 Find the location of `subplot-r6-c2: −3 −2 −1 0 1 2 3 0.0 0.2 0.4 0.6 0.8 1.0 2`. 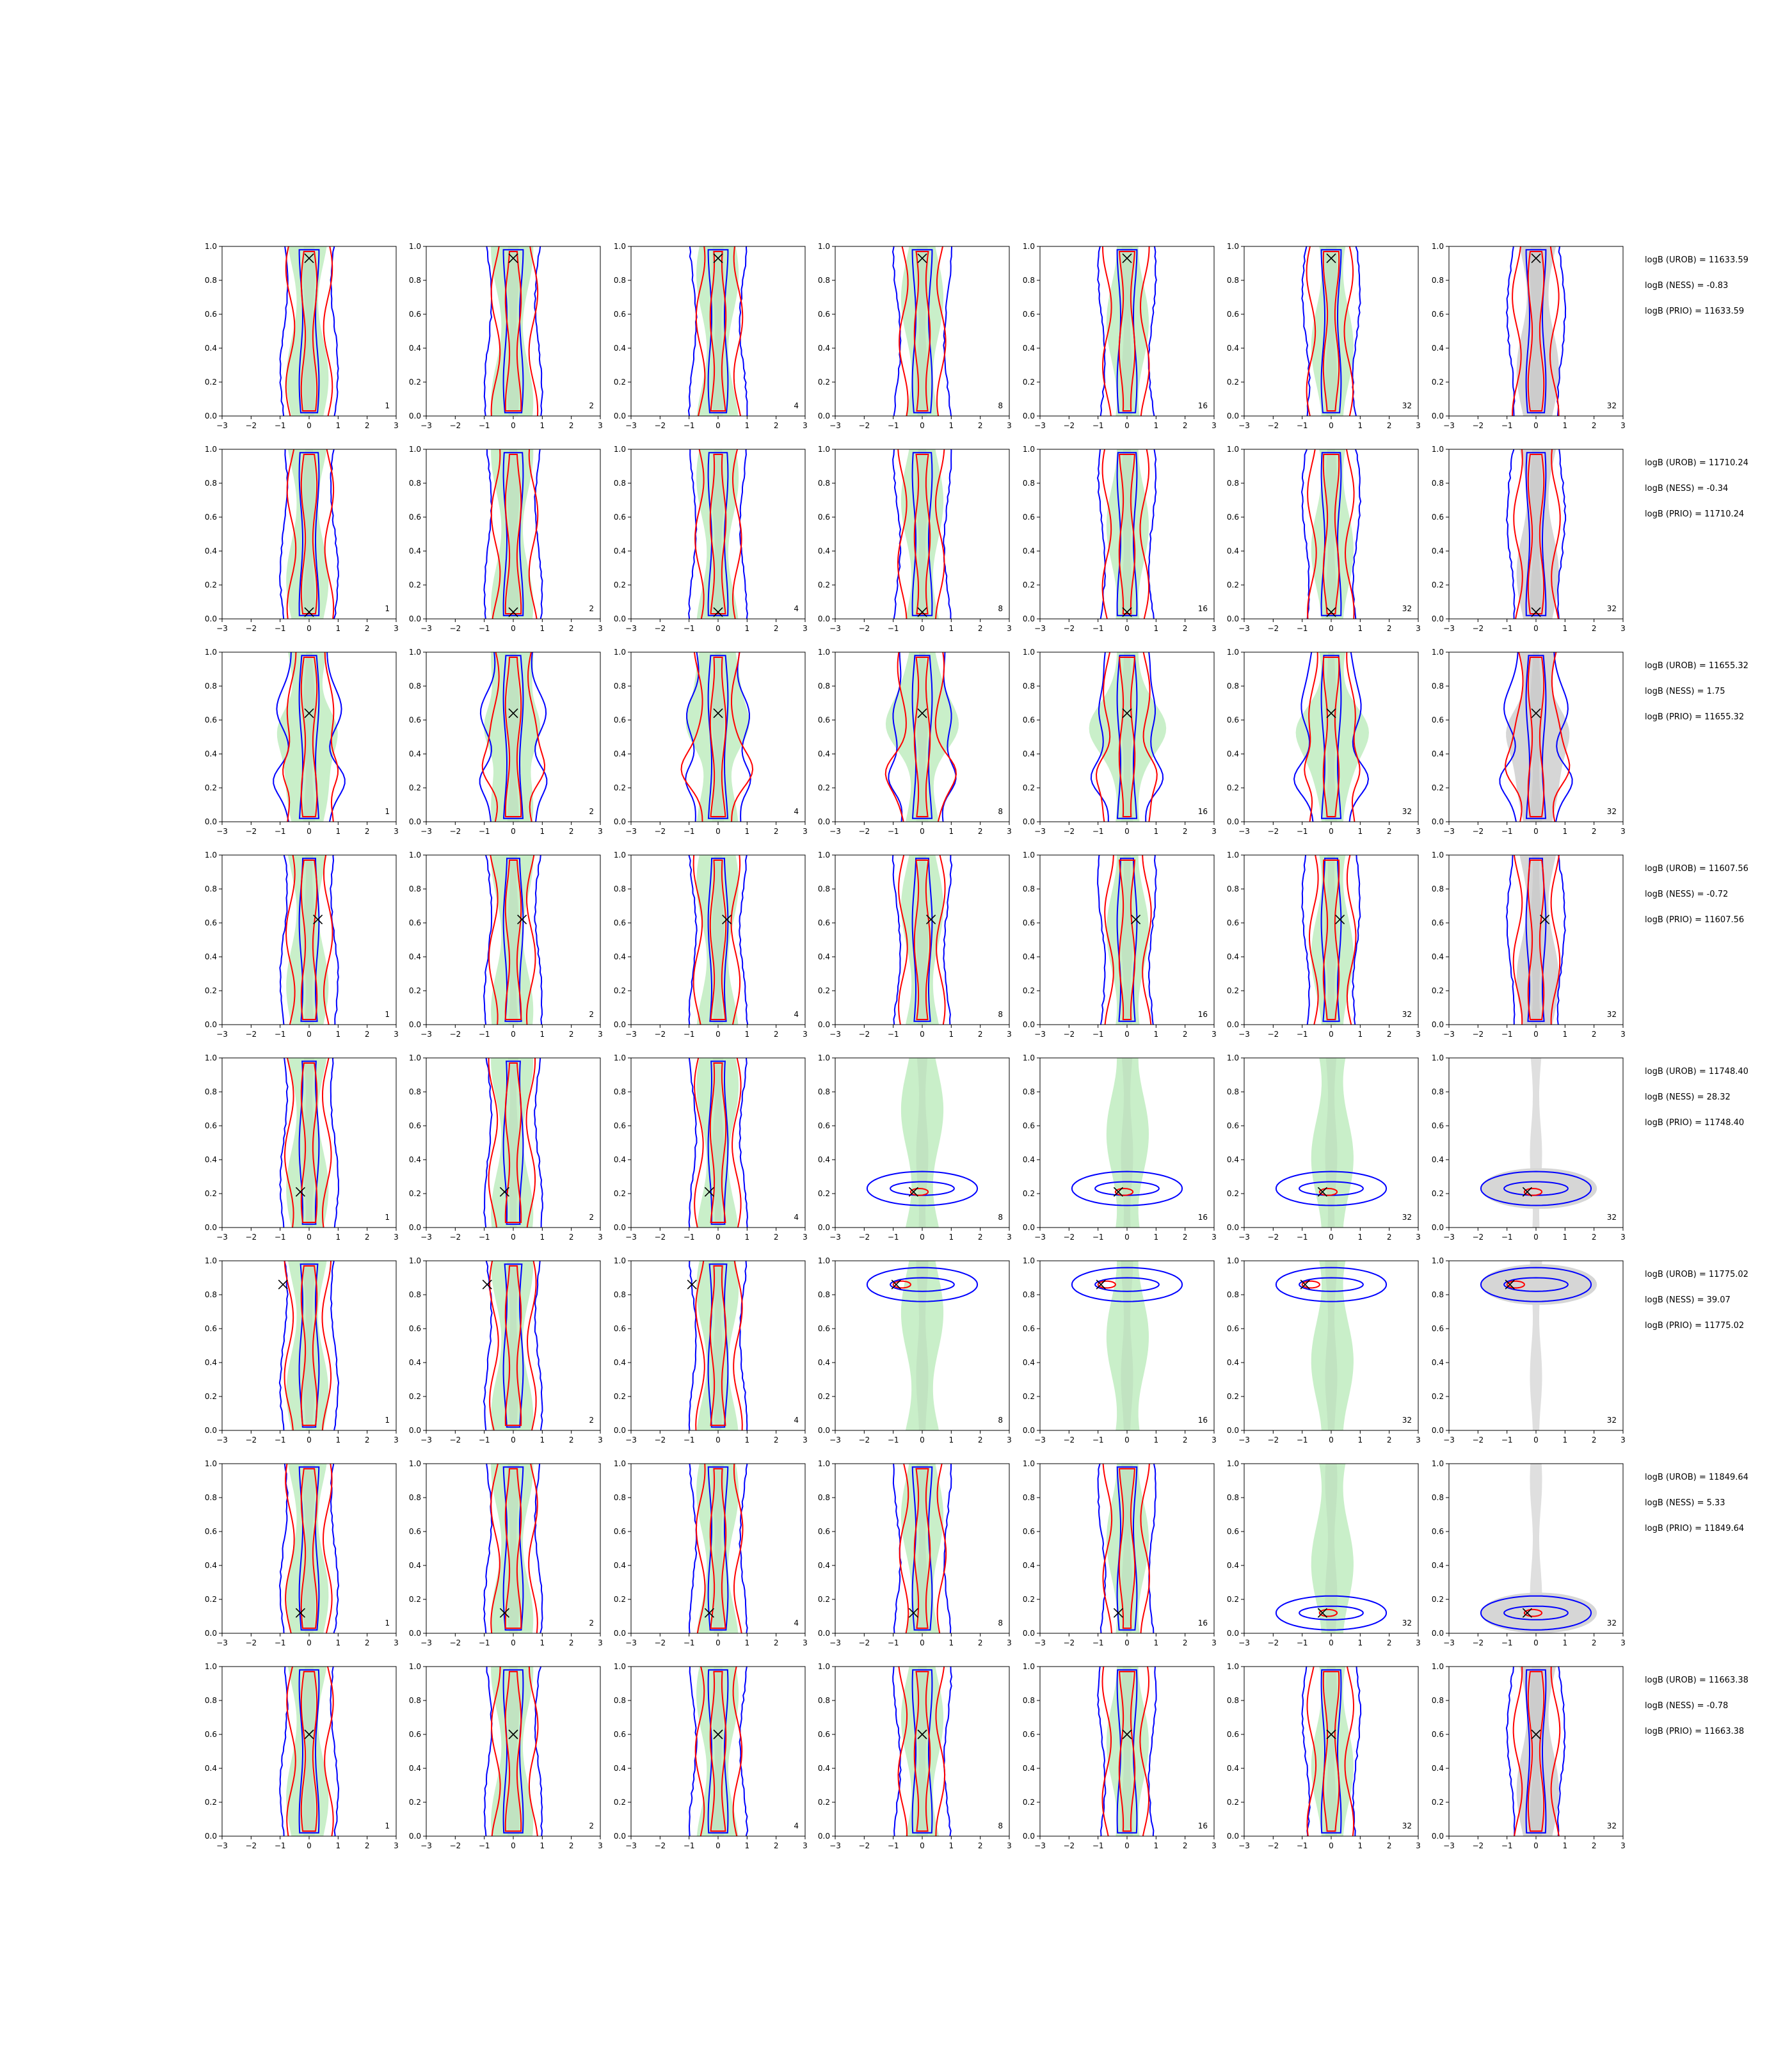

subplot-r6-c2: −3 −2 −1 0 1 2 3 0.0 0.2 0.4 0.6 0.8 1.0 2 is located at coordinates (506, 1350).